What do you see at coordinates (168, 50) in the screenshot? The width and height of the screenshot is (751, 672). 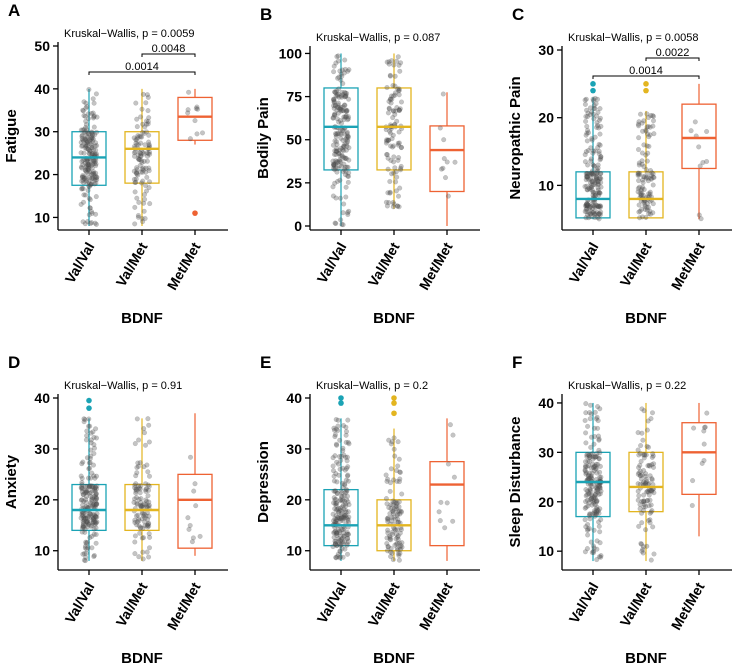 I see `comparison-bracket: 0.0048` at bounding box center [168, 50].